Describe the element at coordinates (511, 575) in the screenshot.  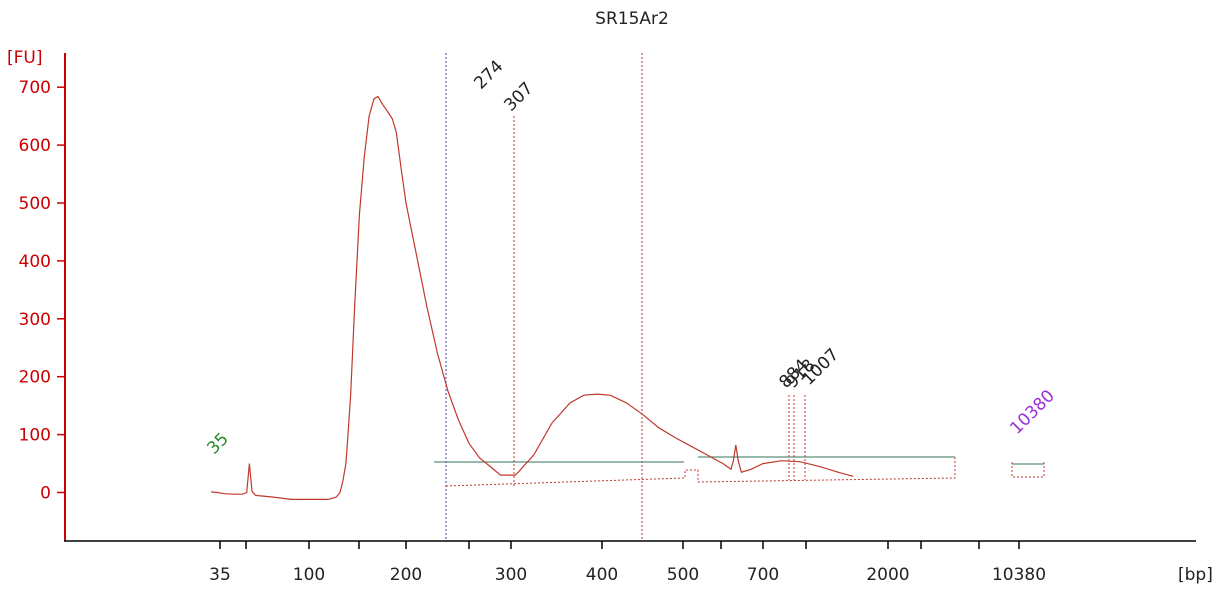
I see `x-tick-label: 300` at that location.